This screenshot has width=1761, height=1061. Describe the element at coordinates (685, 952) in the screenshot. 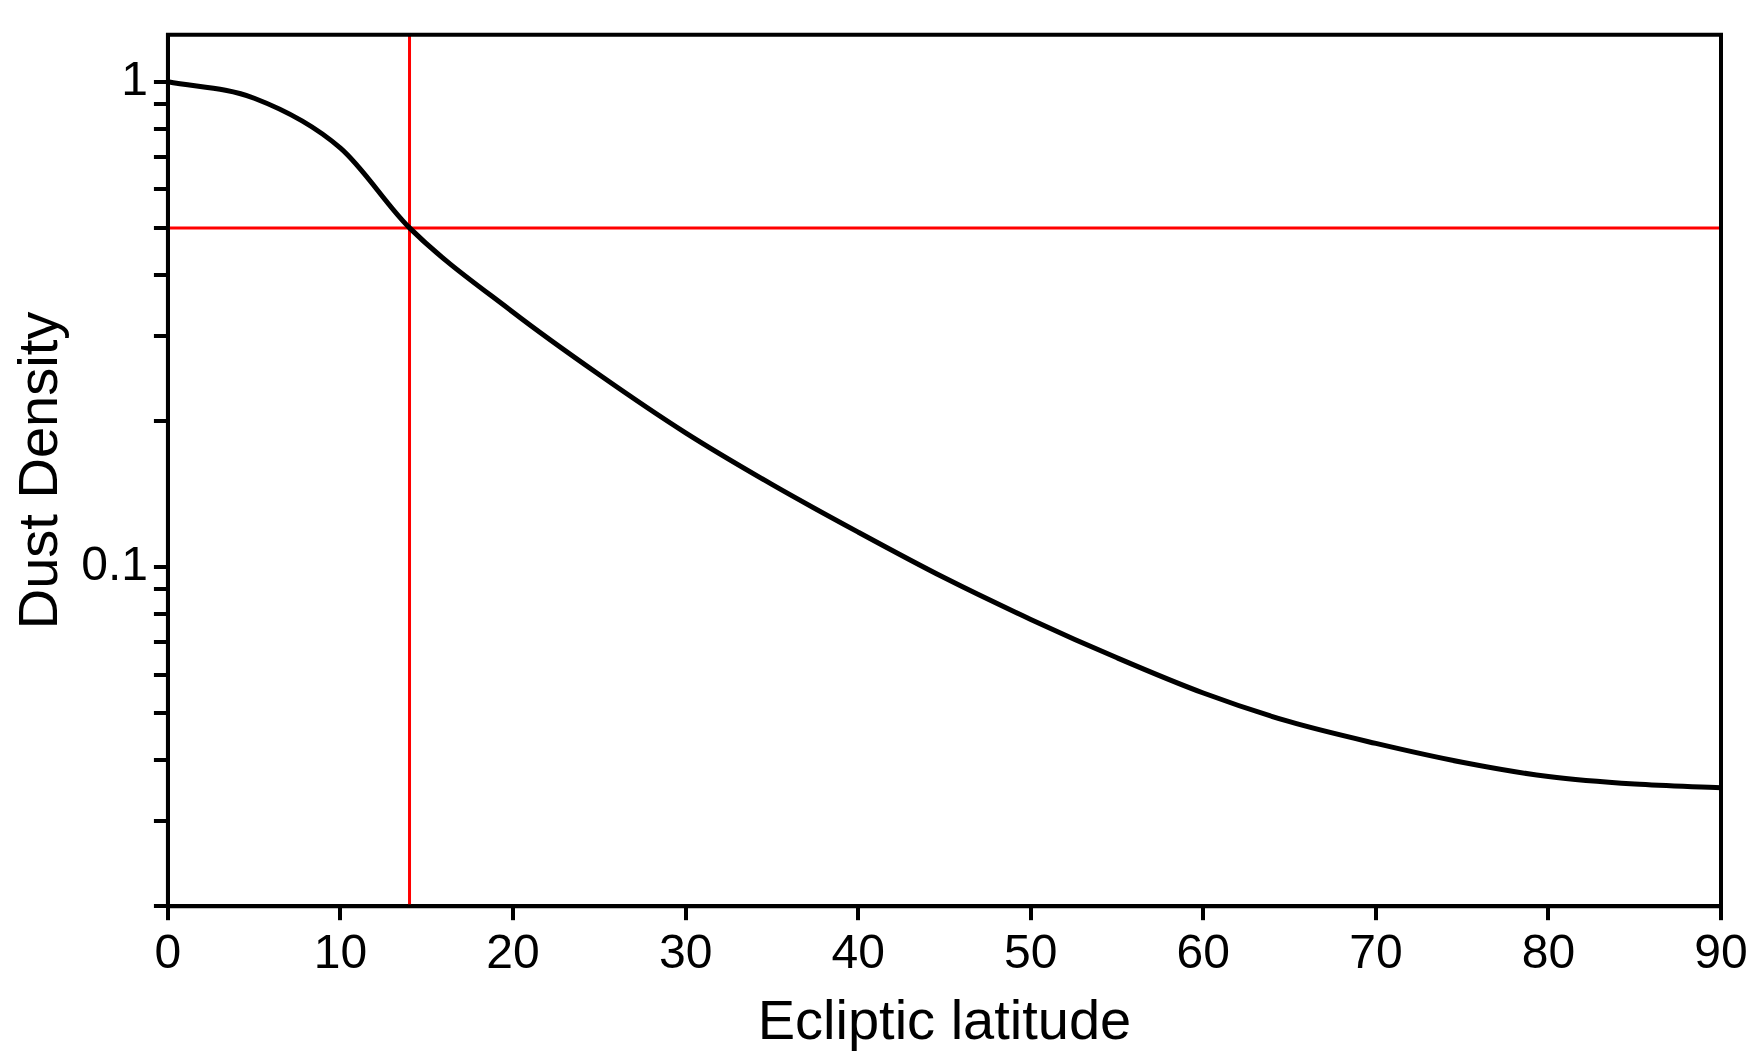

I see `x-tick-label: 30` at that location.